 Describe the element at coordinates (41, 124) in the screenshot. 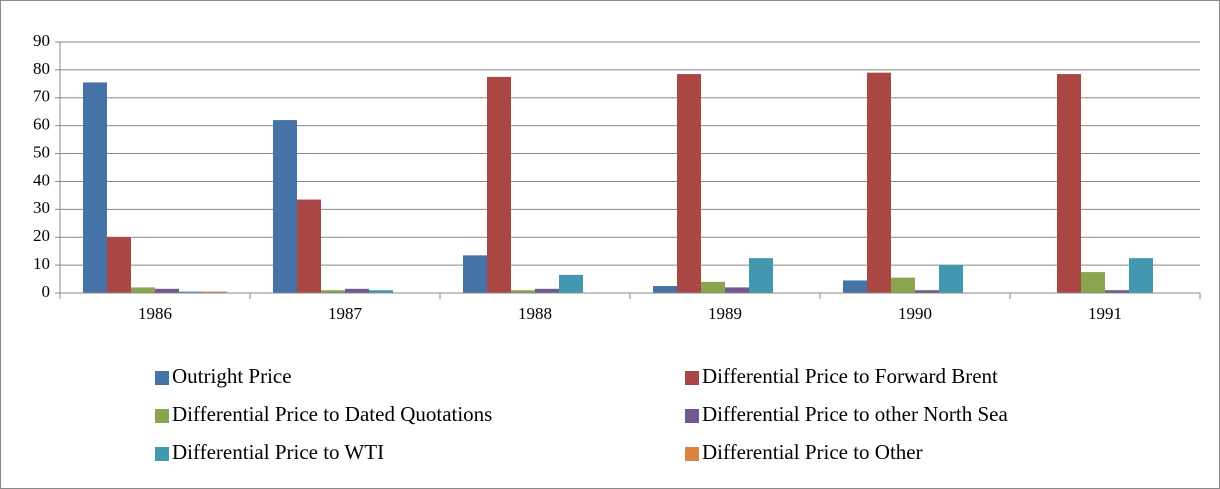

I see `y-tick-label: 60` at that location.